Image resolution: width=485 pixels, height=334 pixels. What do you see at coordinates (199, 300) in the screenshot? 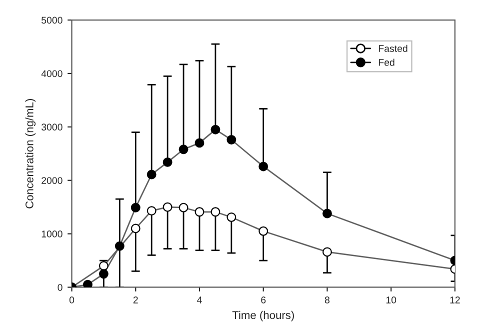
I see `x-tick-label: 4` at bounding box center [199, 300].